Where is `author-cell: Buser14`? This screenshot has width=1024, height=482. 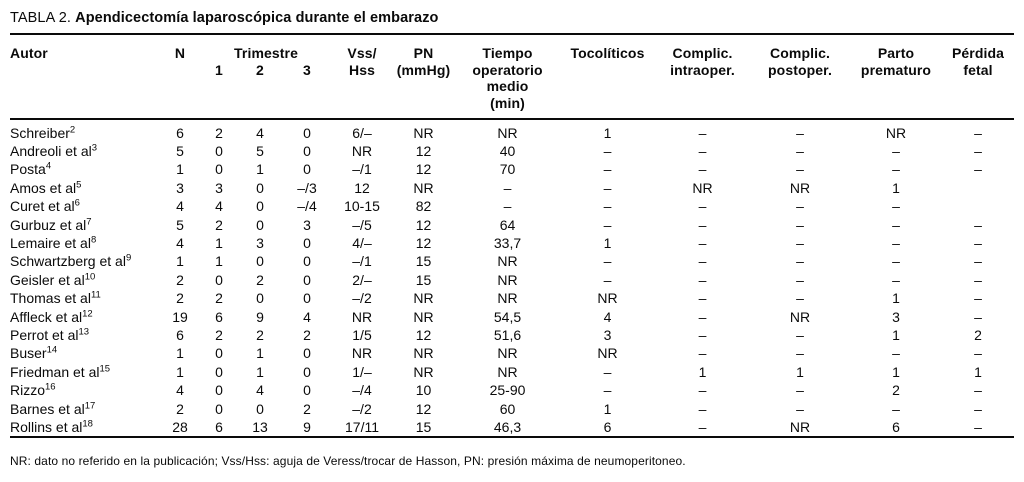 author-cell: Buser14 is located at coordinates (34, 353).